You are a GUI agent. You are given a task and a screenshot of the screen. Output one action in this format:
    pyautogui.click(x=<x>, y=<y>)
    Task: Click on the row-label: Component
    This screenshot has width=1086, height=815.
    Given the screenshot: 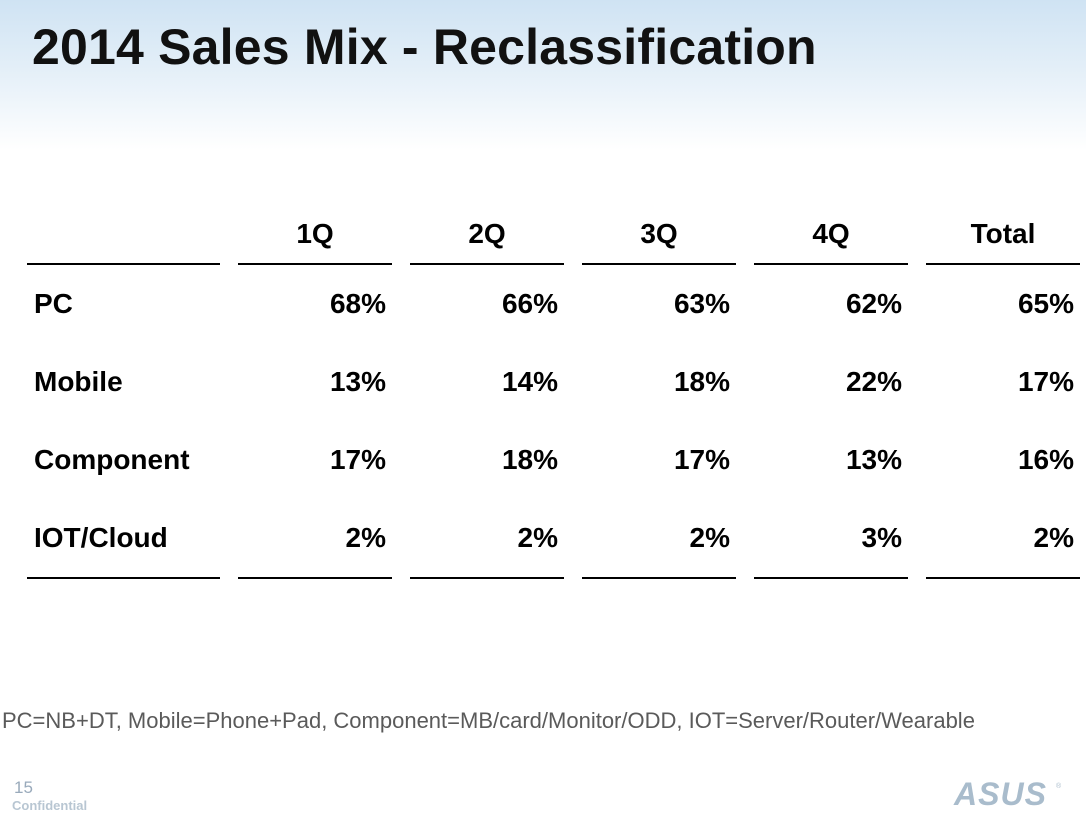 What is the action you would take?
    pyautogui.click(x=112, y=459)
    